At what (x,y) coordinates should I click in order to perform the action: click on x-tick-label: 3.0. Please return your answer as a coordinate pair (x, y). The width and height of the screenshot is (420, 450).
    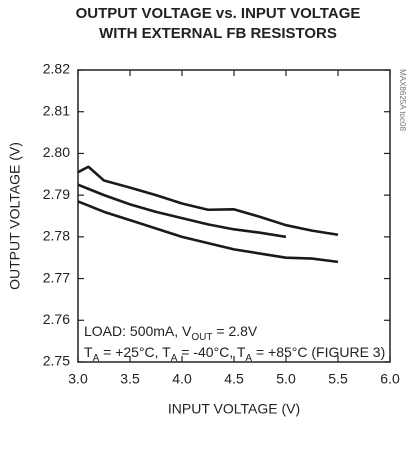
    Looking at the image, I should click on (78, 379).